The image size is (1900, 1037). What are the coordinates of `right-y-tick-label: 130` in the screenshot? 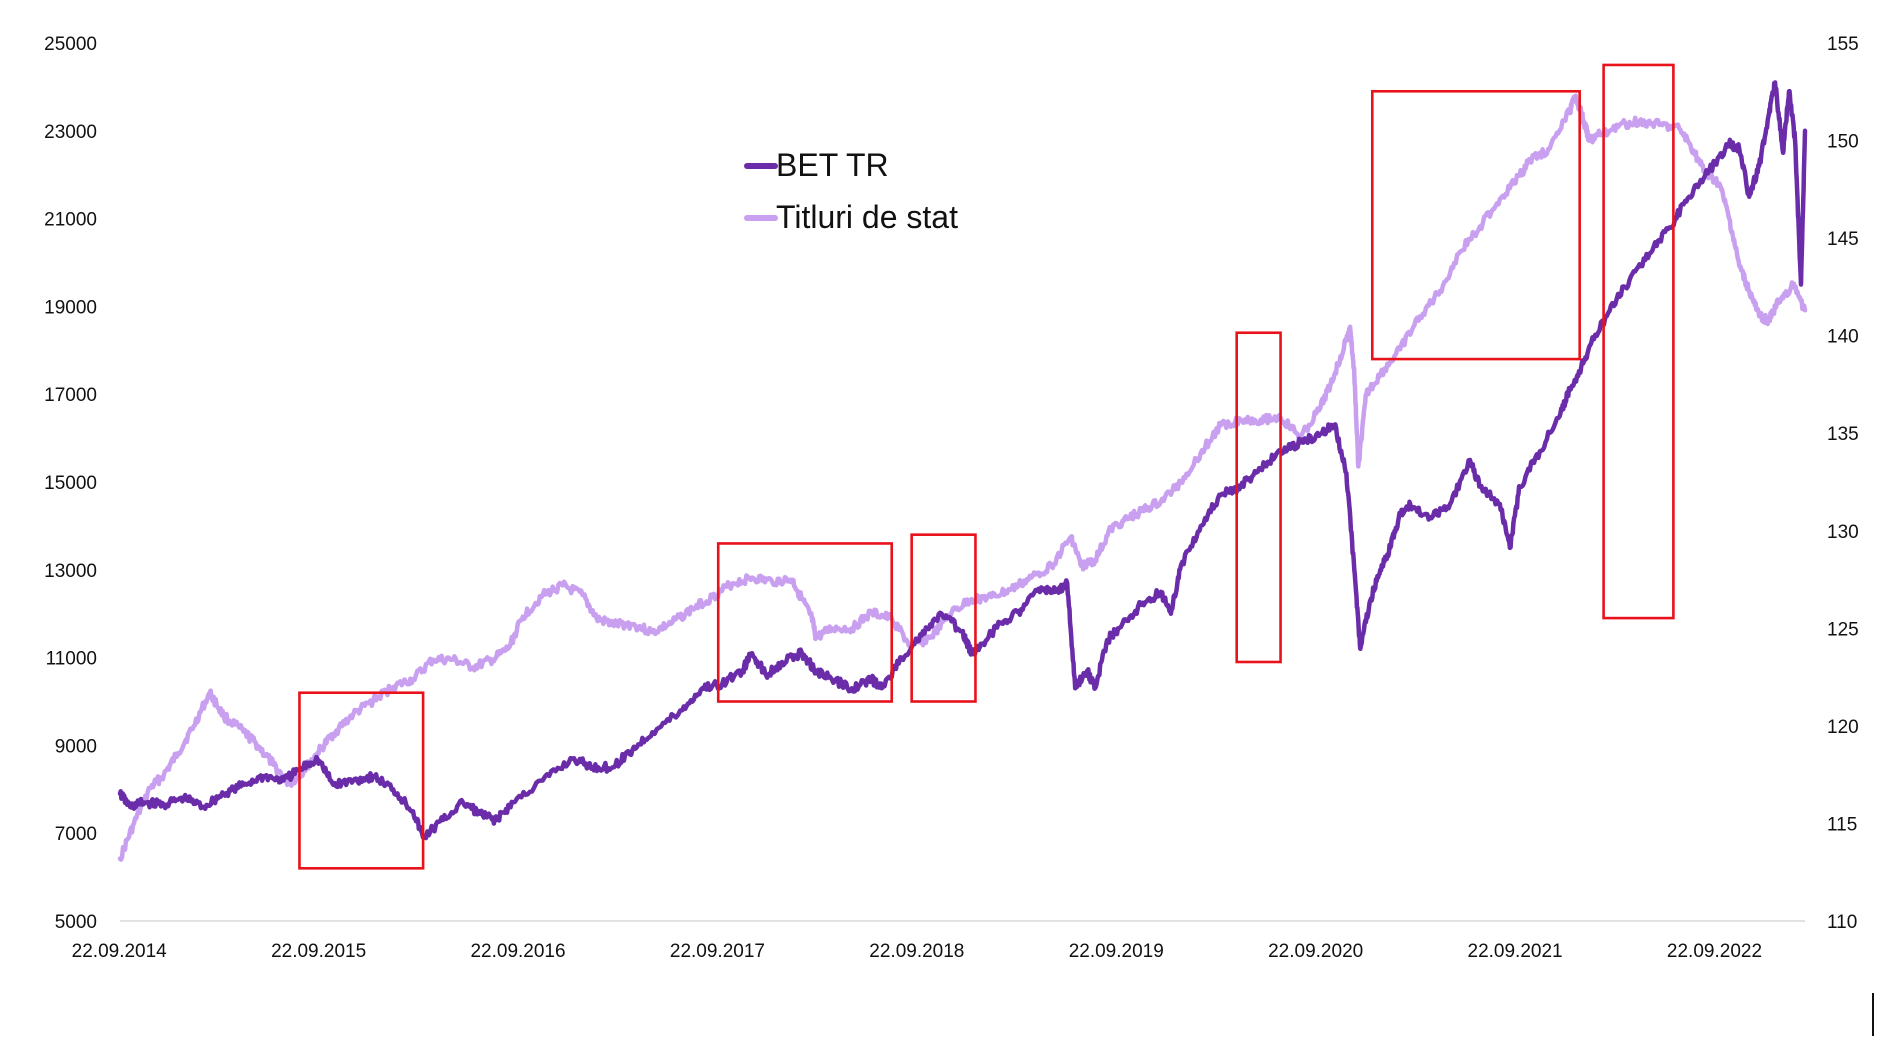 It's located at (1843, 532).